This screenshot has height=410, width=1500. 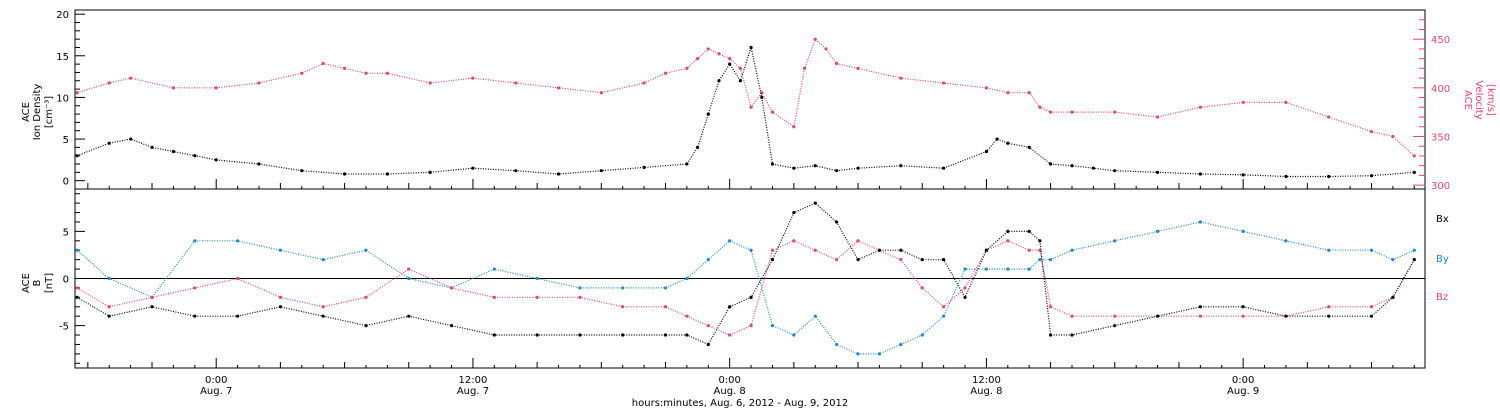 What do you see at coordinates (62, 98) in the screenshot?
I see `top-left-tick-label: 10` at bounding box center [62, 98].